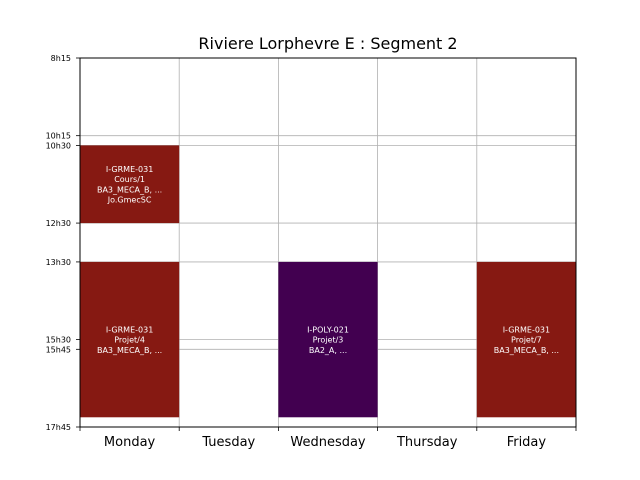 Image resolution: width=640 pixels, height=480 pixels. I want to click on event-label: Projet/4, so click(129, 340).